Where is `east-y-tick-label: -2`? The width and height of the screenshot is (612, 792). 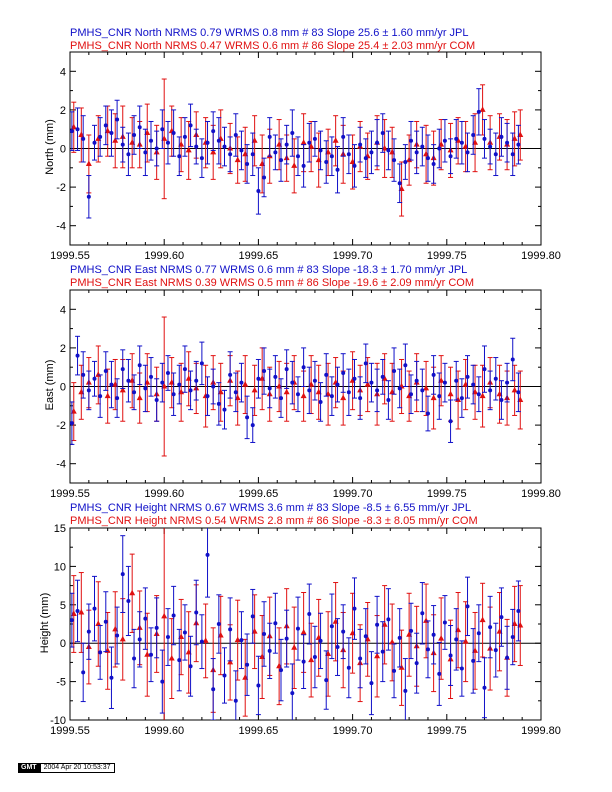
east-y-tick-label: -2 is located at coordinates (61, 426).